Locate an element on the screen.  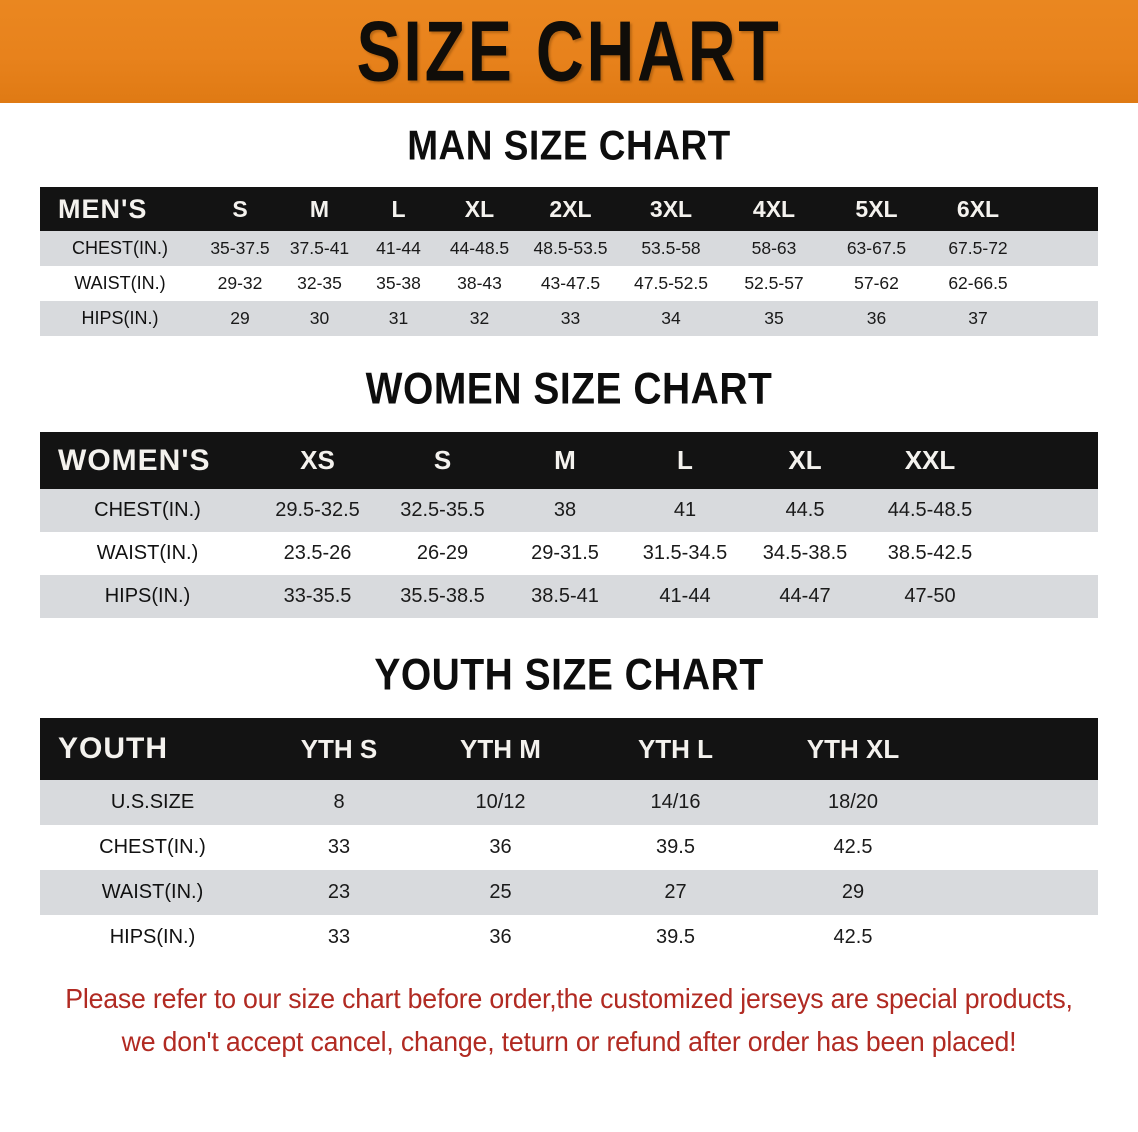
youth-cell-us-size-spacer is located at coordinates (1020, 802).